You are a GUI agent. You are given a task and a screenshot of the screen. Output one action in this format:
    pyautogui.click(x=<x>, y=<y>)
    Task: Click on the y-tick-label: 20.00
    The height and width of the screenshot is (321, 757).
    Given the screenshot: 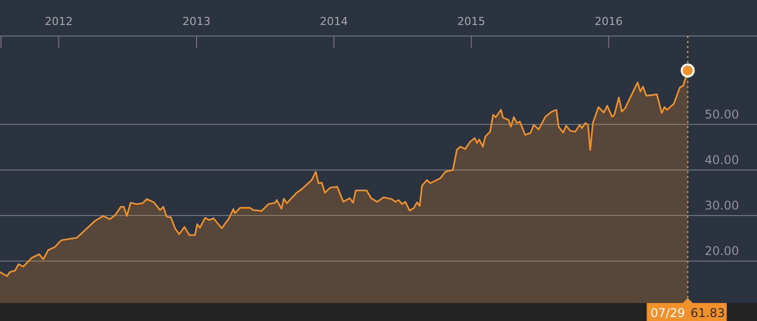 What is the action you would take?
    pyautogui.click(x=721, y=251)
    